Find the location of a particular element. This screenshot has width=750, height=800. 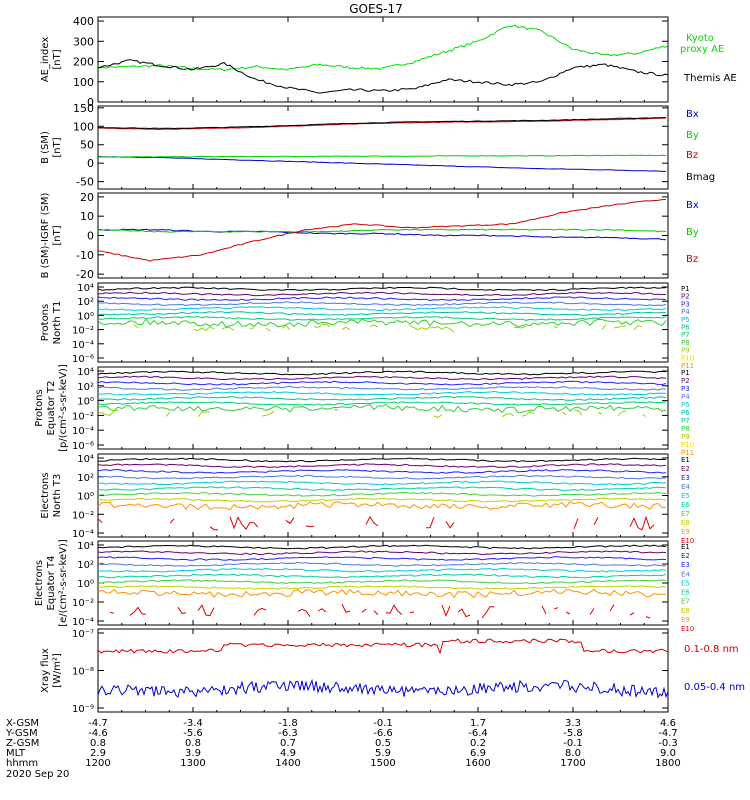

y-axis-label: Protons Equator T2 [p/(cm²-s-sr-keV)] is located at coordinates (51, 408).